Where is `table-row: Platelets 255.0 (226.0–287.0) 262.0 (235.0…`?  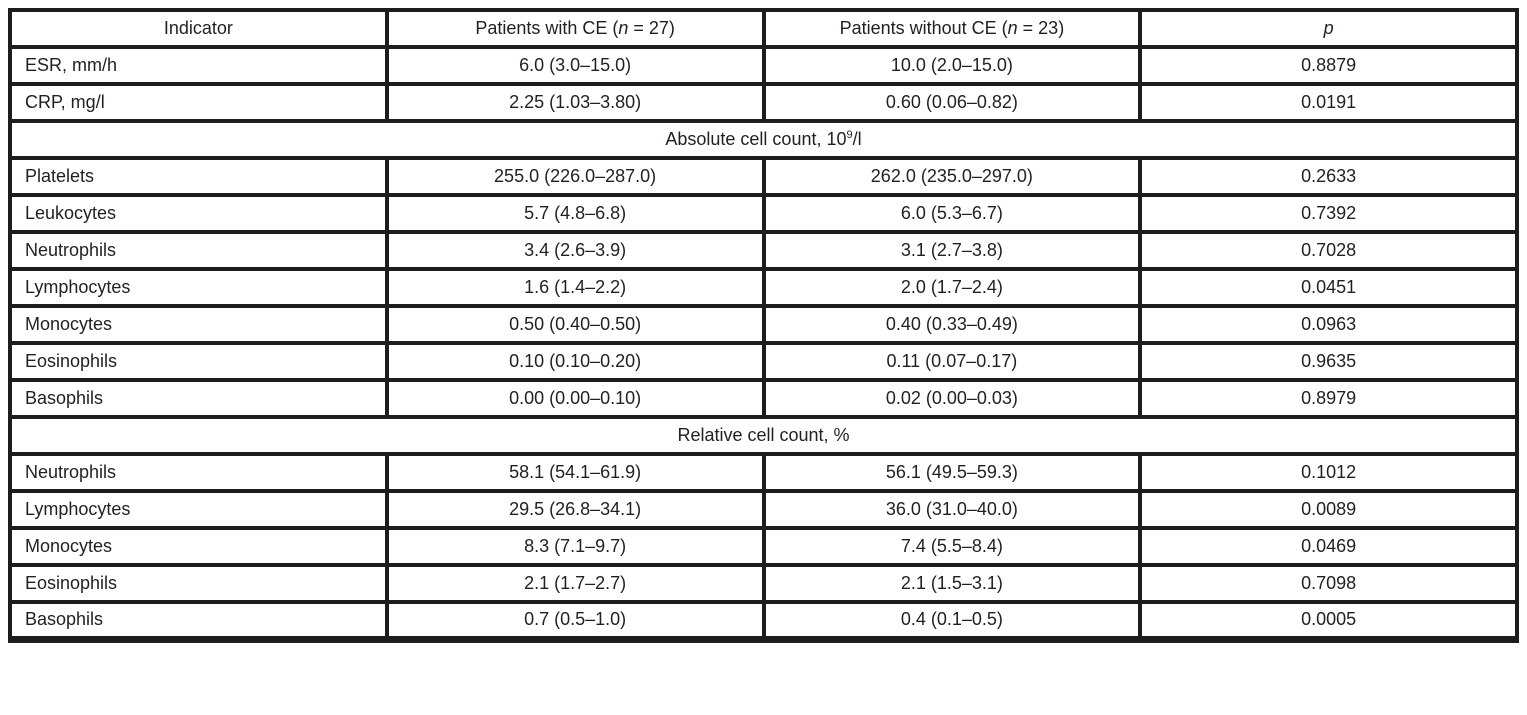
table-row: Platelets 255.0 (226.0–287.0) 262.0 (235.0… is located at coordinates (763, 176).